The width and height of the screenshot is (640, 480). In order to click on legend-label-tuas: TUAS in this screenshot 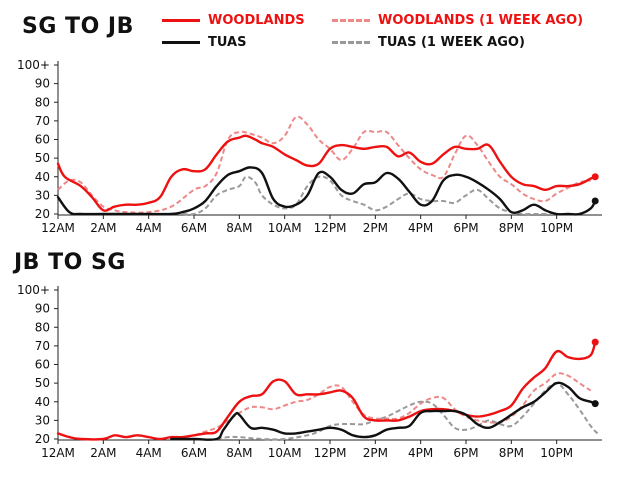, I will do `click(227, 42)`.